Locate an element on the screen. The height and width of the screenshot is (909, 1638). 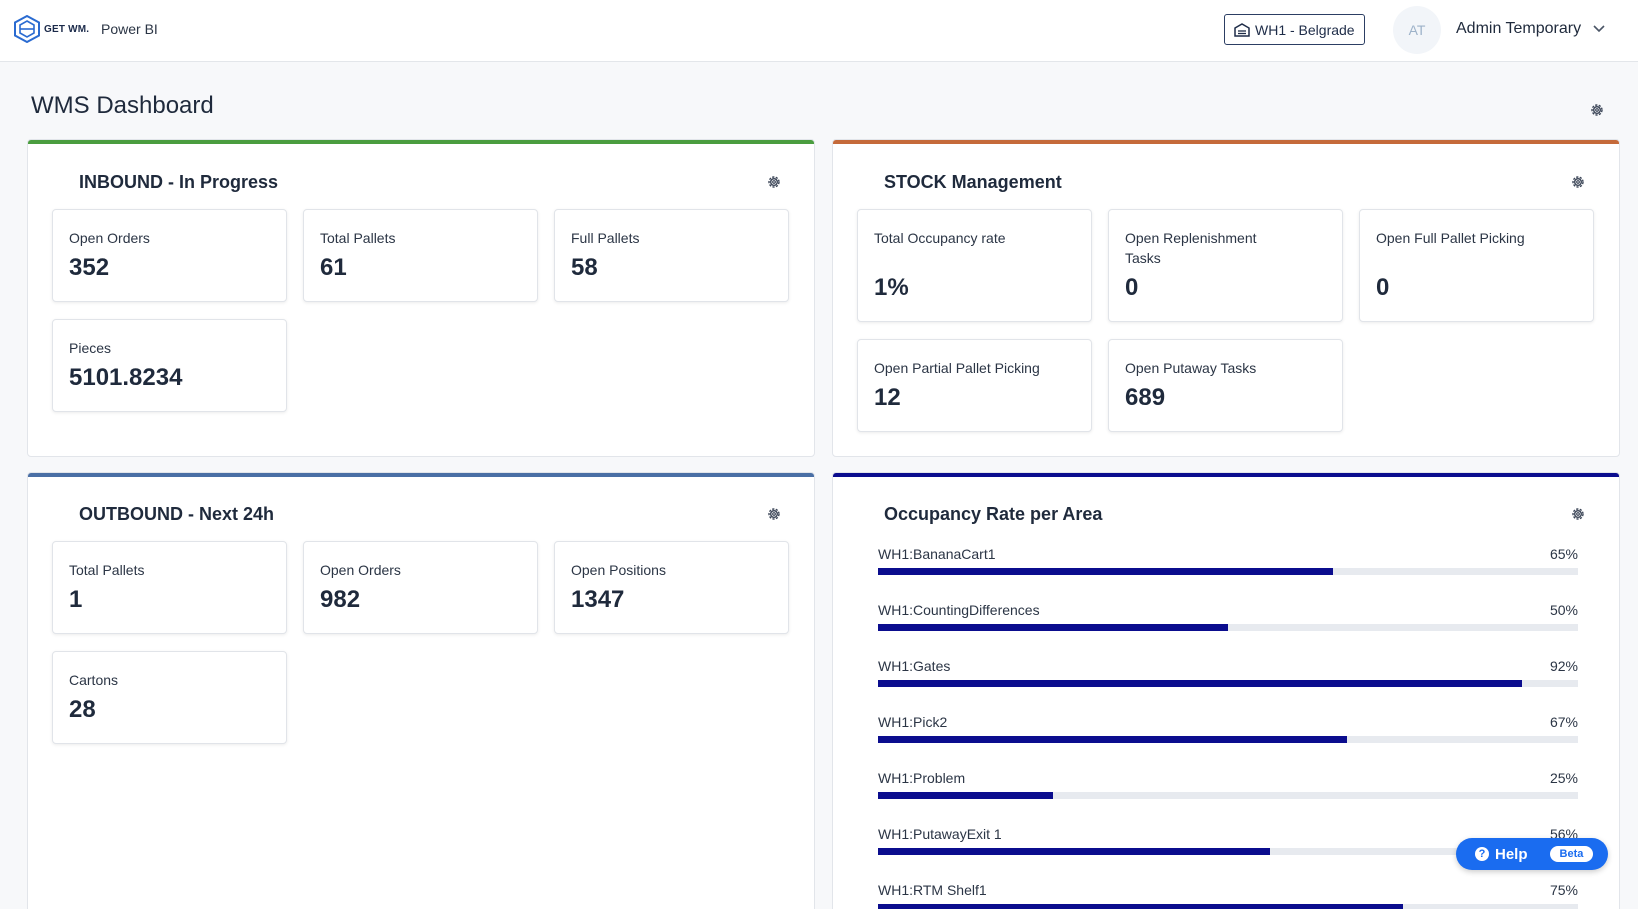
kpi-label: Open Partial Pallet Picking is located at coordinates (957, 368).